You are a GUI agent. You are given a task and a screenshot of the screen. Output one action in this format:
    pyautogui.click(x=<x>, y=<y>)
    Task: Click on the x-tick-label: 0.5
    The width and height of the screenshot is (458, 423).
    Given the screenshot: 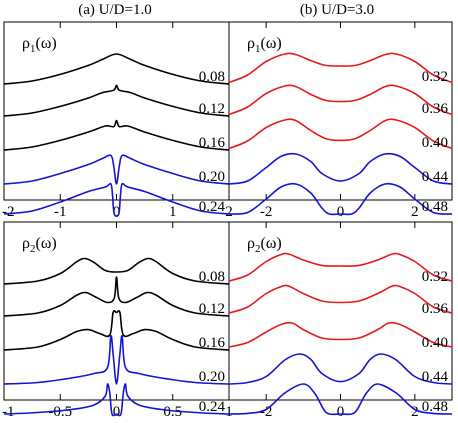 What is the action you would take?
    pyautogui.click(x=172, y=412)
    